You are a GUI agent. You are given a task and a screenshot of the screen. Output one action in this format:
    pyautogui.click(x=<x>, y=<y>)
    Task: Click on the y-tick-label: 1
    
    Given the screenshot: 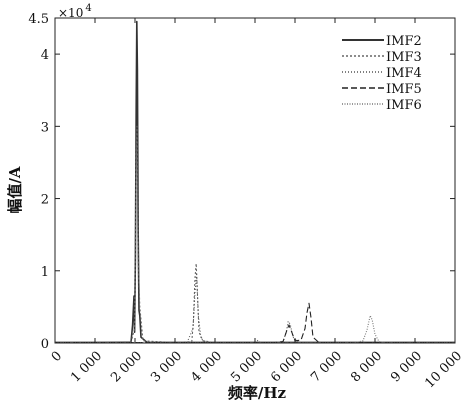 What is the action you would take?
    pyautogui.click(x=45, y=272)
    